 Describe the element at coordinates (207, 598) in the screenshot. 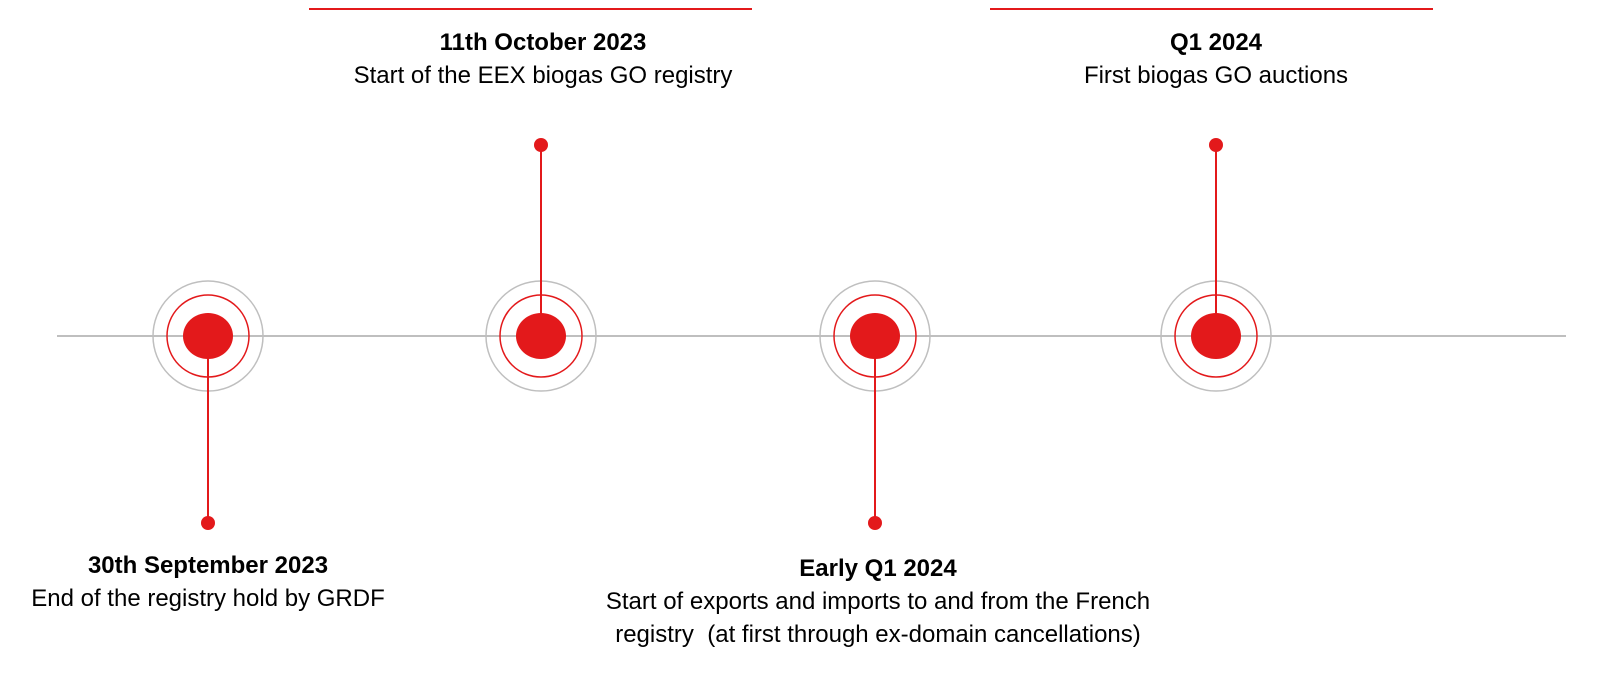

I see `event-description: End of the registry hold by GRDF` at that location.